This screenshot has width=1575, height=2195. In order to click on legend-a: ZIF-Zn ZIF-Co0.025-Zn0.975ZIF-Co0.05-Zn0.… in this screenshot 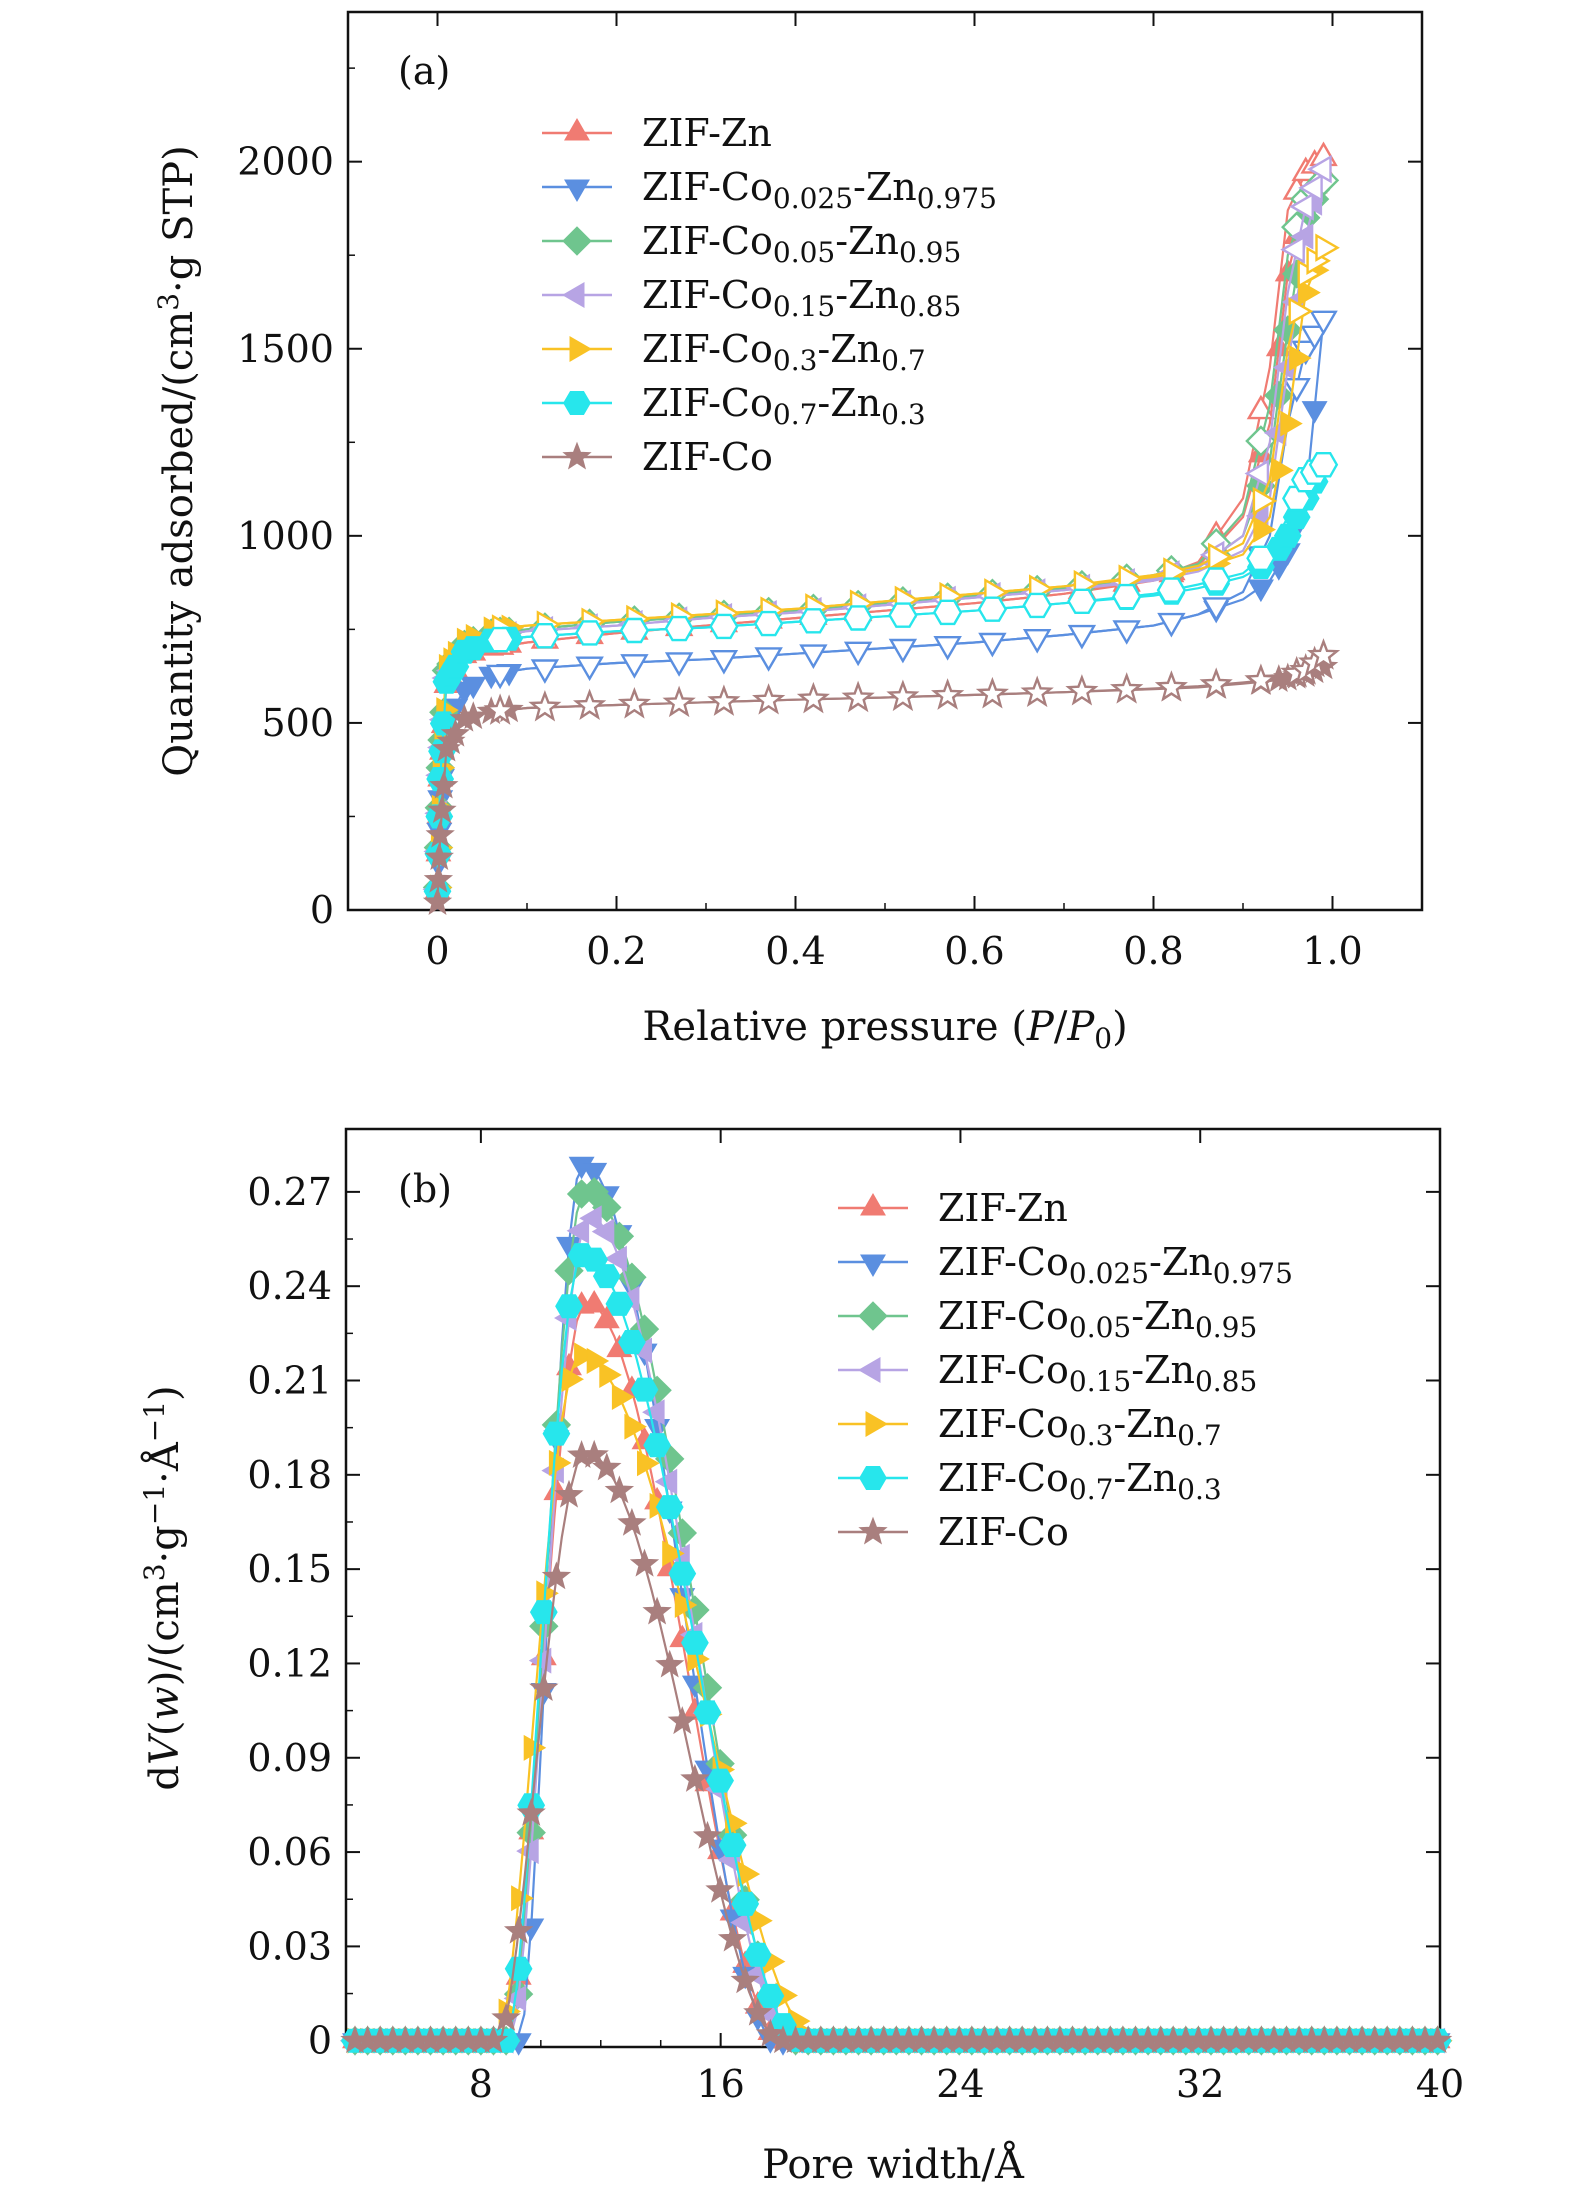, I will do `click(769, 295)`.